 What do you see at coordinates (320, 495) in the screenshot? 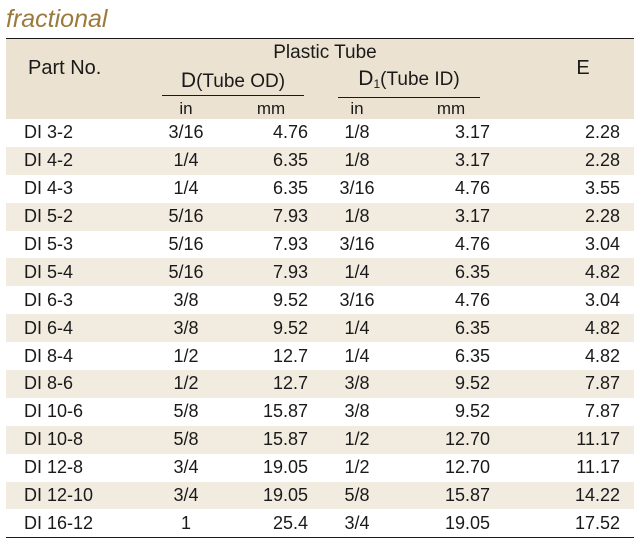
I see `table-row: DI 12-10 3/4 19.05 5/8 15.87 14.22` at bounding box center [320, 495].